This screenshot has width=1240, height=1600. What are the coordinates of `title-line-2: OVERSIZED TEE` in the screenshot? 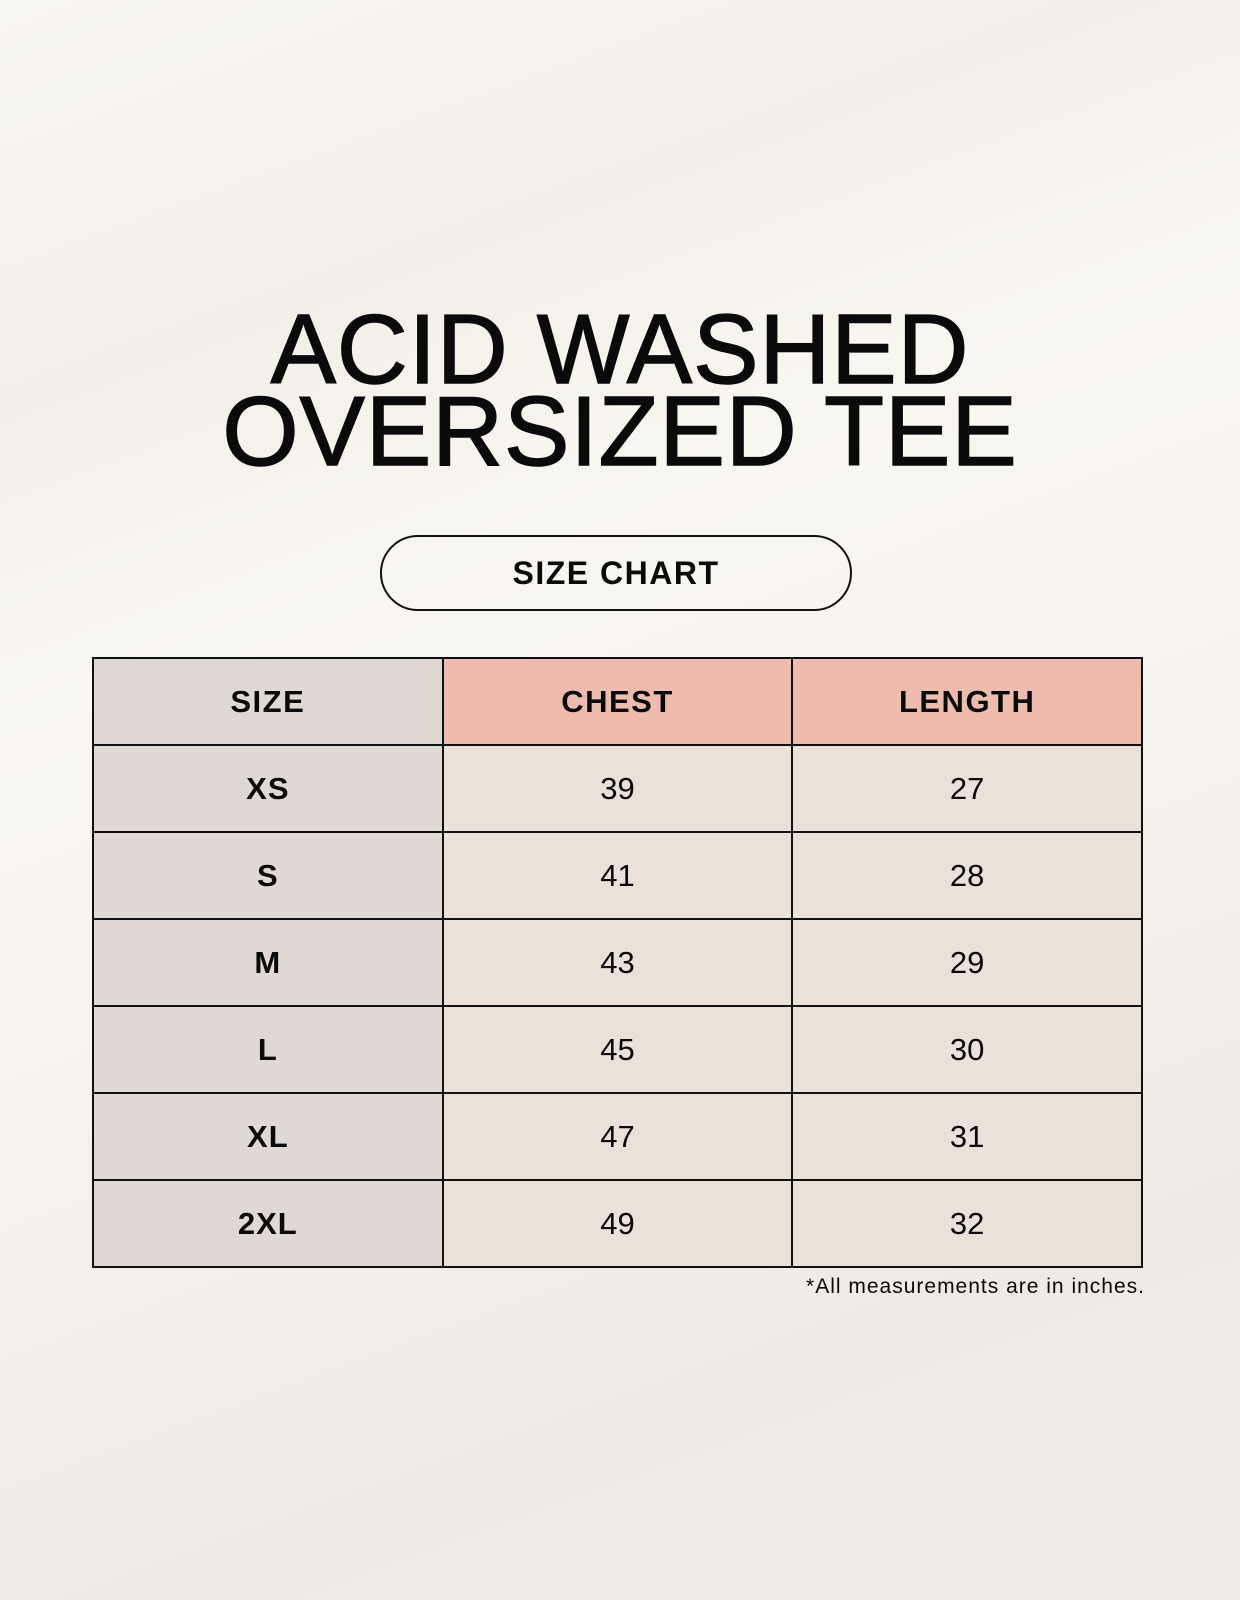 It's located at (620, 431).